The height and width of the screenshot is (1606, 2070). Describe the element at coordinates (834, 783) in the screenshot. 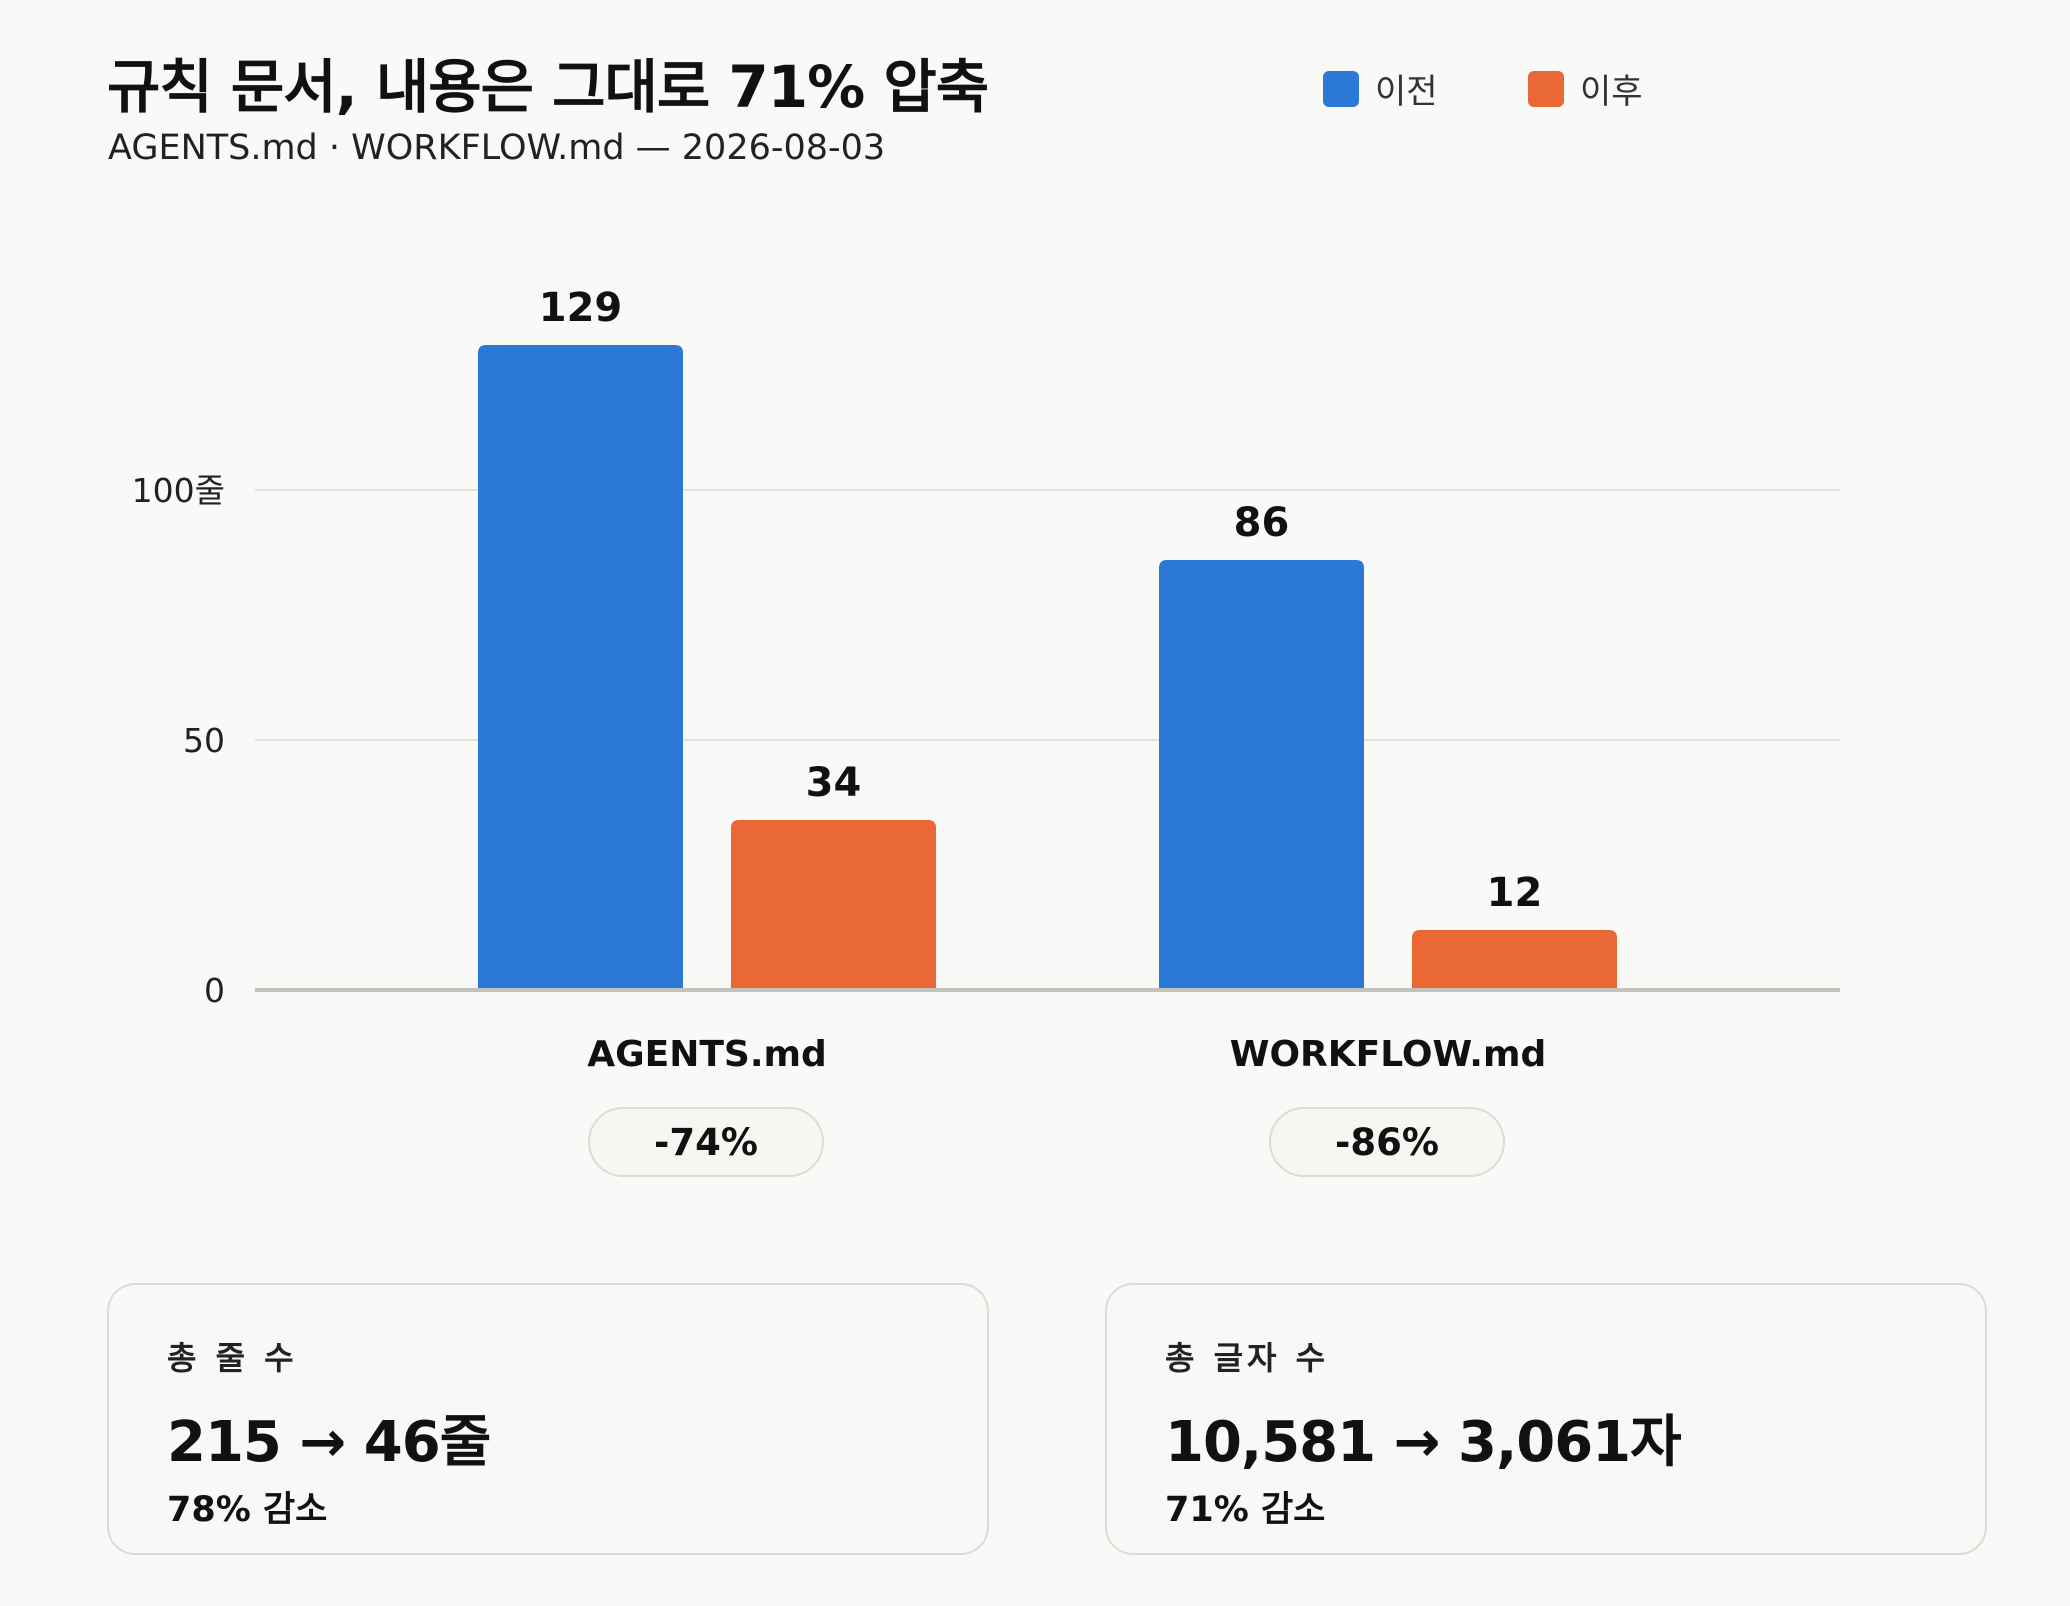

I see `bar-value-label: 34` at that location.